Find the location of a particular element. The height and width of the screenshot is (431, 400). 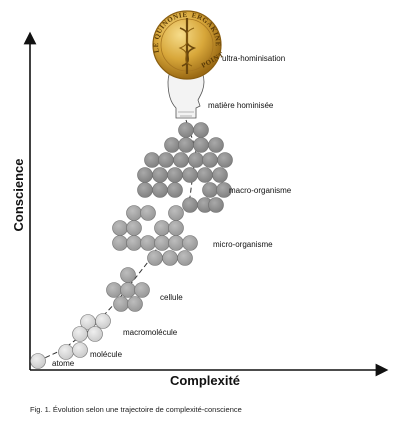

label-ultra-hominisation: ultra-hominisation is located at coordinates (253, 58).